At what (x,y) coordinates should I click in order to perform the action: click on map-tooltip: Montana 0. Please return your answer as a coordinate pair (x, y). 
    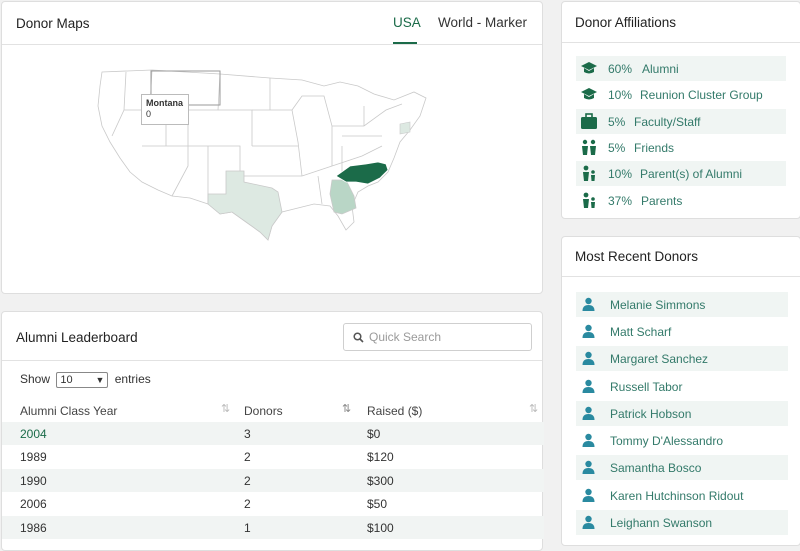
    Looking at the image, I should click on (165, 109).